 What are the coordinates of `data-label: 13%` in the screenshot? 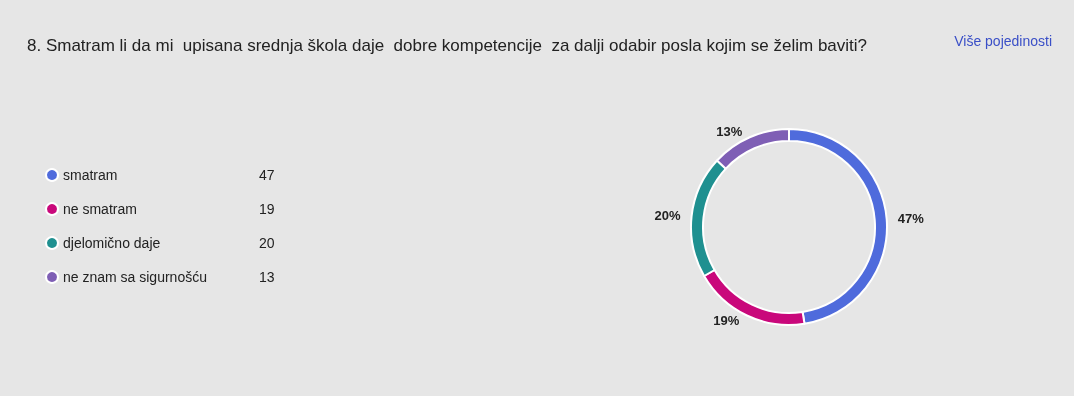 It's located at (729, 132).